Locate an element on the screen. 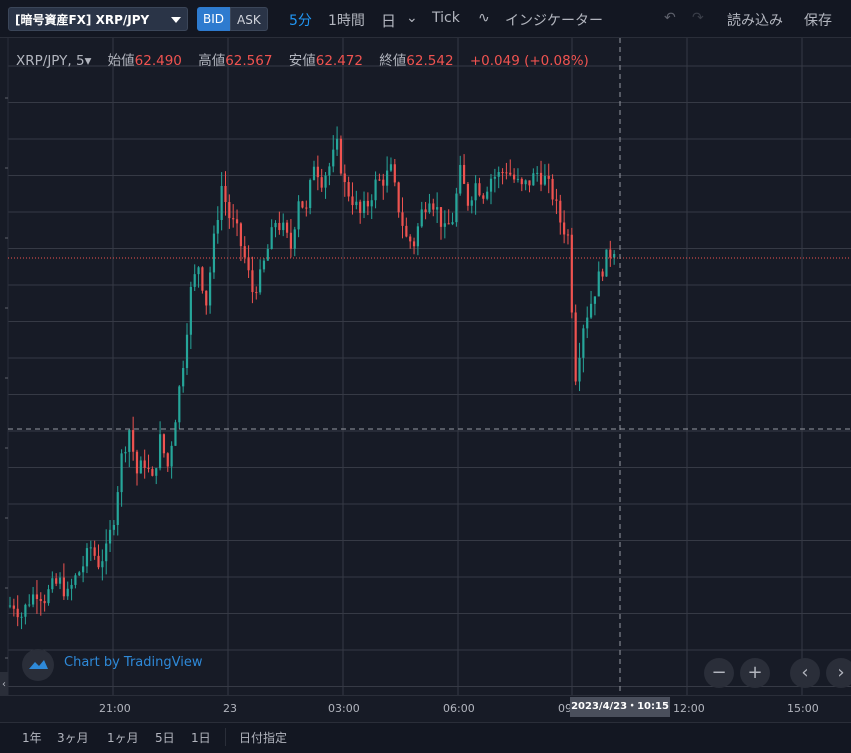  time-tick: 12:00 is located at coordinates (689, 708).